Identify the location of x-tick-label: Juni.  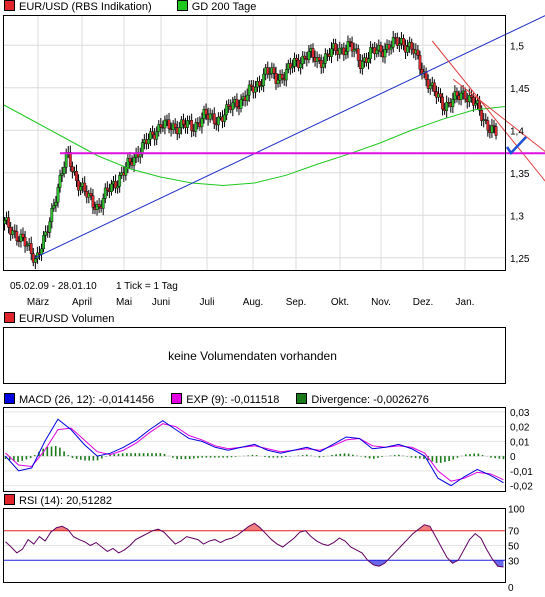
(161, 302).